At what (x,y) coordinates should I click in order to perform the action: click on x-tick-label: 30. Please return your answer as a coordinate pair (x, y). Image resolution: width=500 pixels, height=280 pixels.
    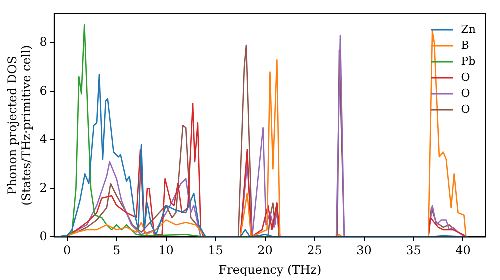
    Looking at the image, I should click on (364, 251).